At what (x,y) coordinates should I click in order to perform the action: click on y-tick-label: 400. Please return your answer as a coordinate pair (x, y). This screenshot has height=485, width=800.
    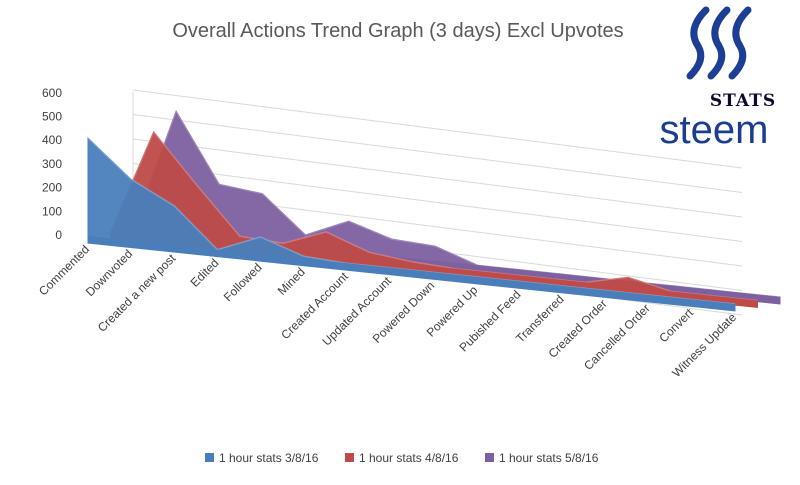
    Looking at the image, I should click on (52, 140).